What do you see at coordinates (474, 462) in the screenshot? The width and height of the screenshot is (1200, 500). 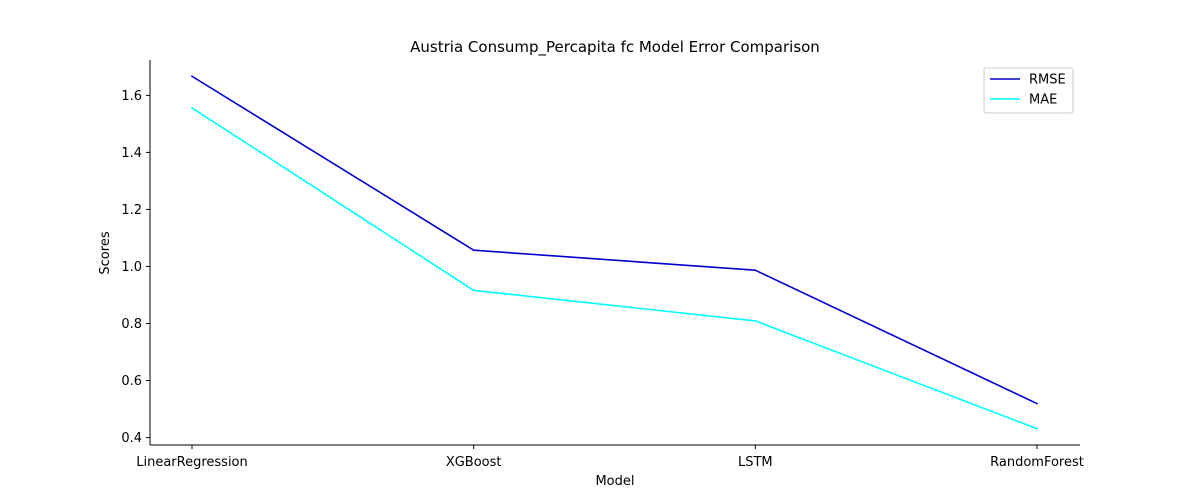 I see `x-tick-label: XGBoost` at bounding box center [474, 462].